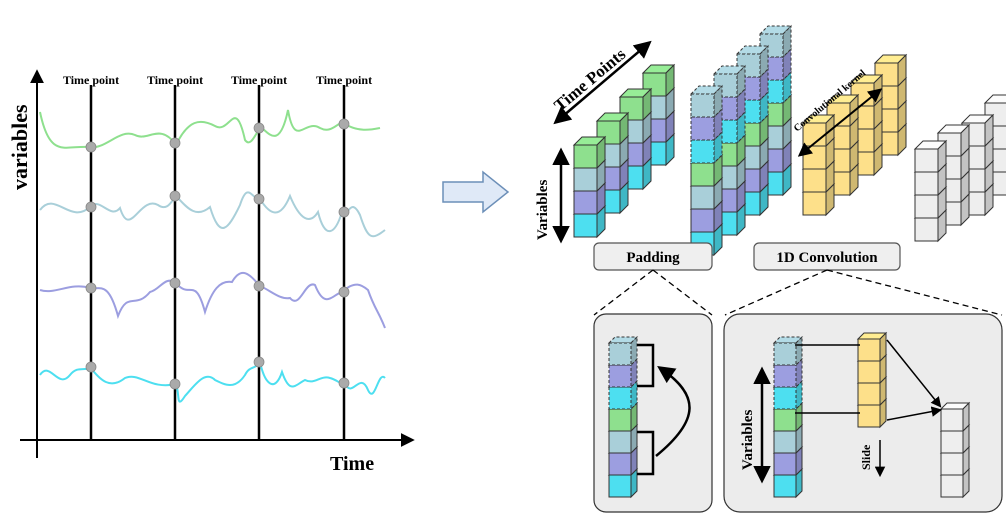 This screenshot has height=517, width=1006. I want to click on flow-arrow-icon, so click(476, 192).